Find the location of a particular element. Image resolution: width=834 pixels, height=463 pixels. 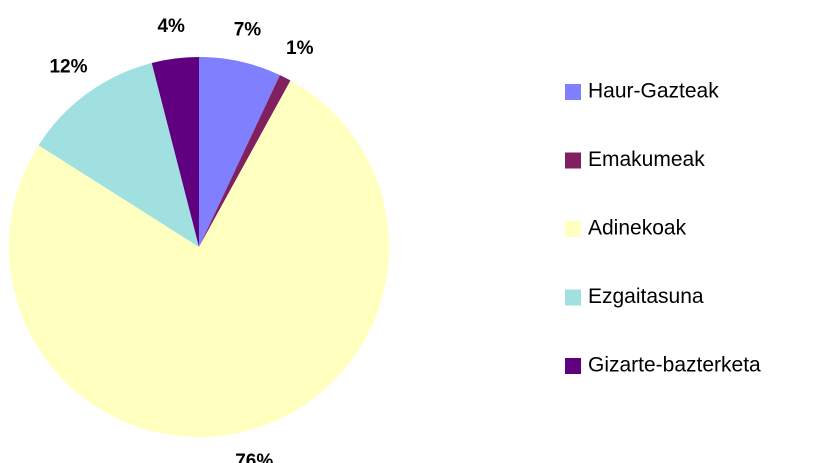

data-label: 1% is located at coordinates (300, 48).